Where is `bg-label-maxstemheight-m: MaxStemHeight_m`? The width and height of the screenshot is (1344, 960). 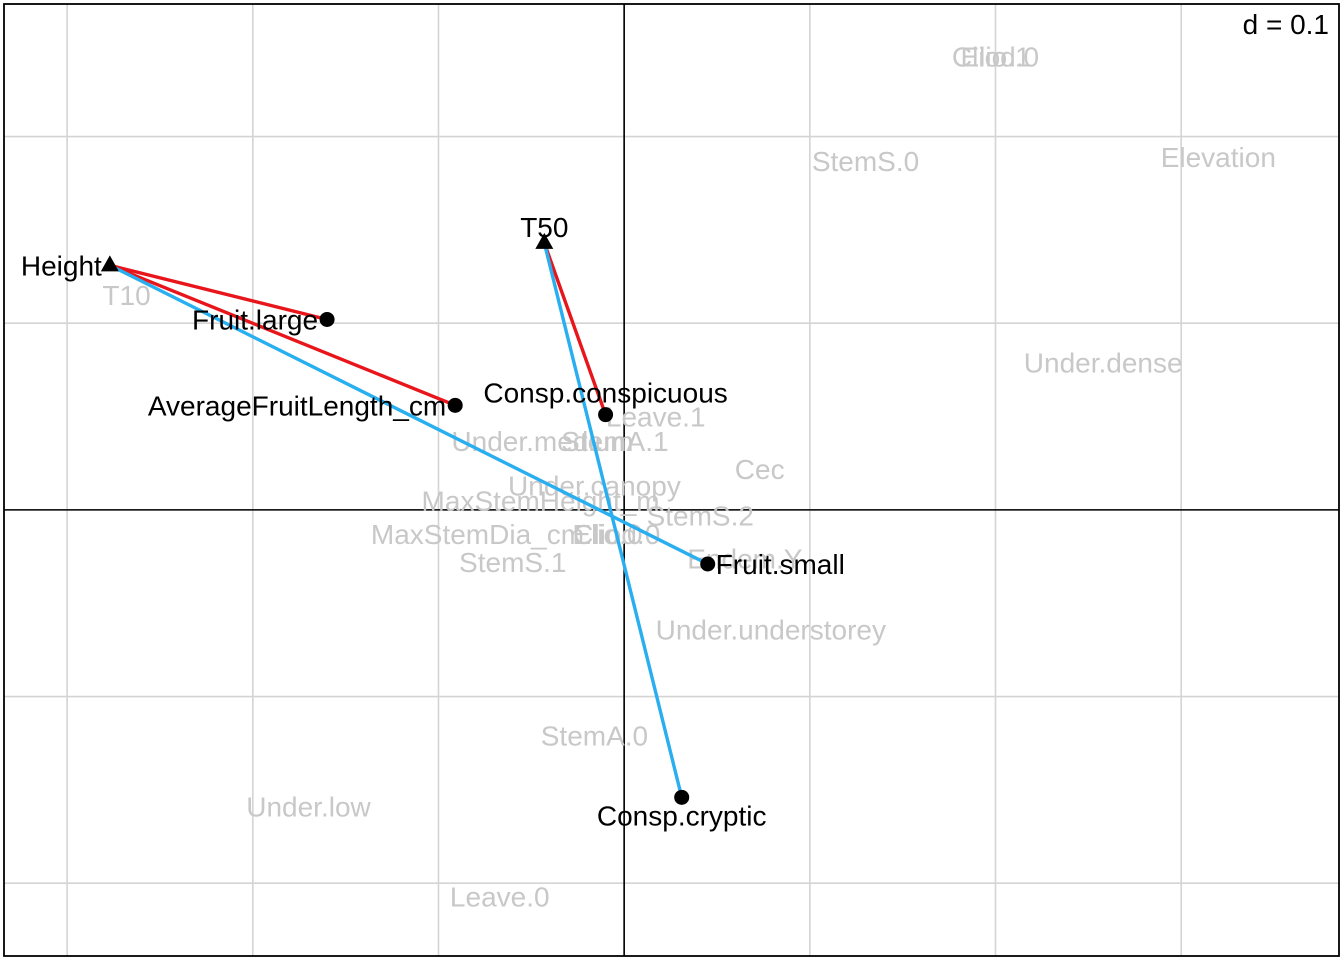
bg-label-maxstemheight-m: MaxStemHeight_m is located at coordinates (541, 501).